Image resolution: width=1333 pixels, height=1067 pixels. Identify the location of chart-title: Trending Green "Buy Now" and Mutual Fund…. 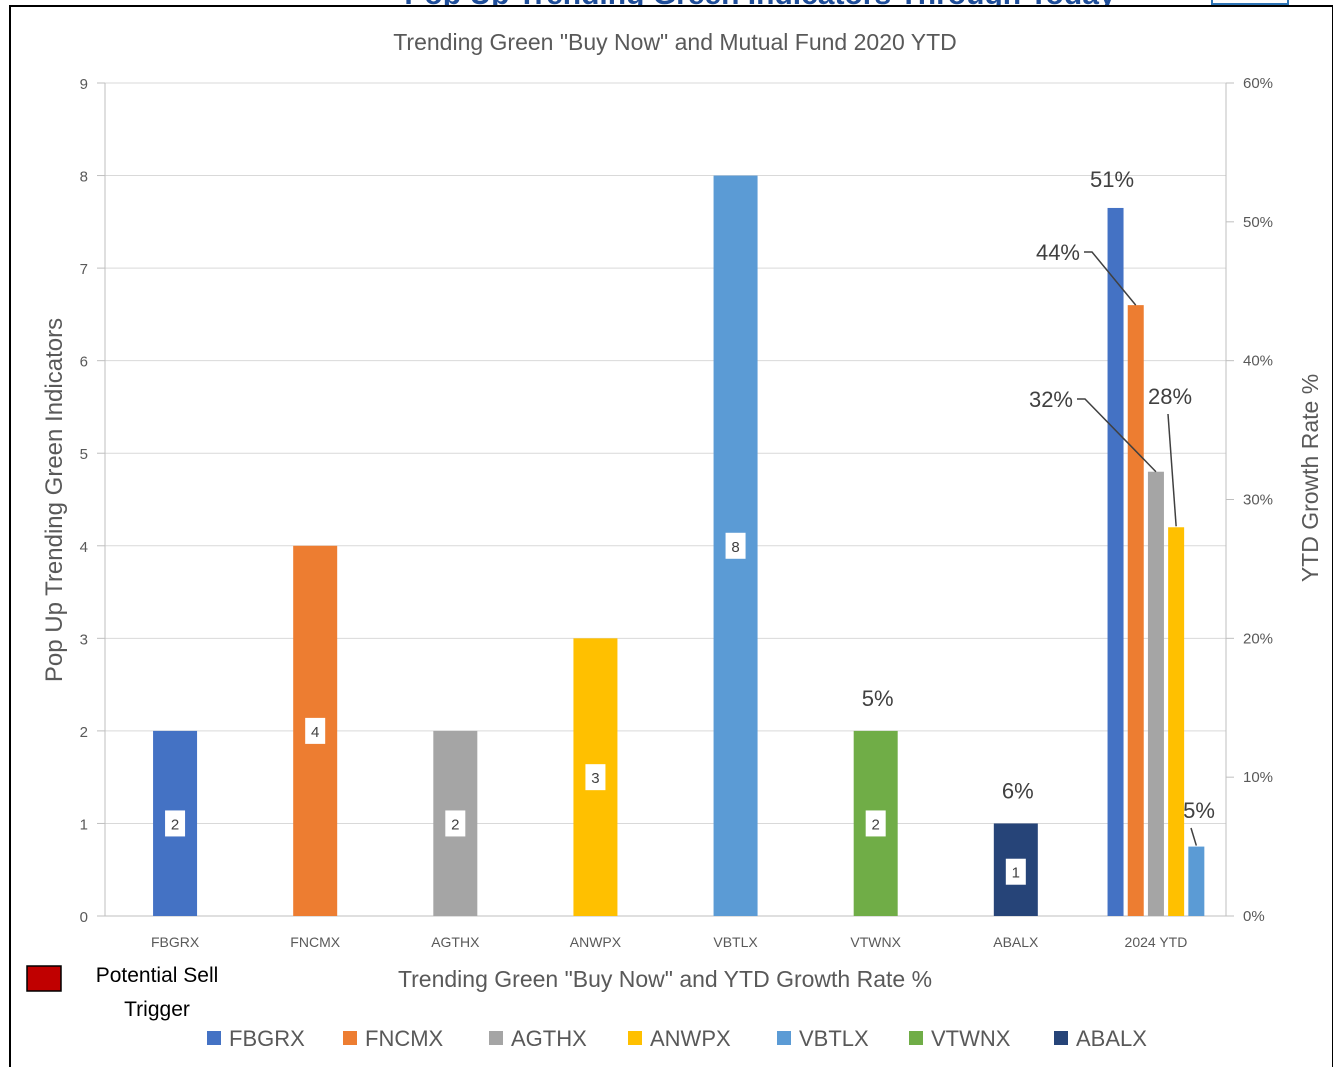
(675, 42).